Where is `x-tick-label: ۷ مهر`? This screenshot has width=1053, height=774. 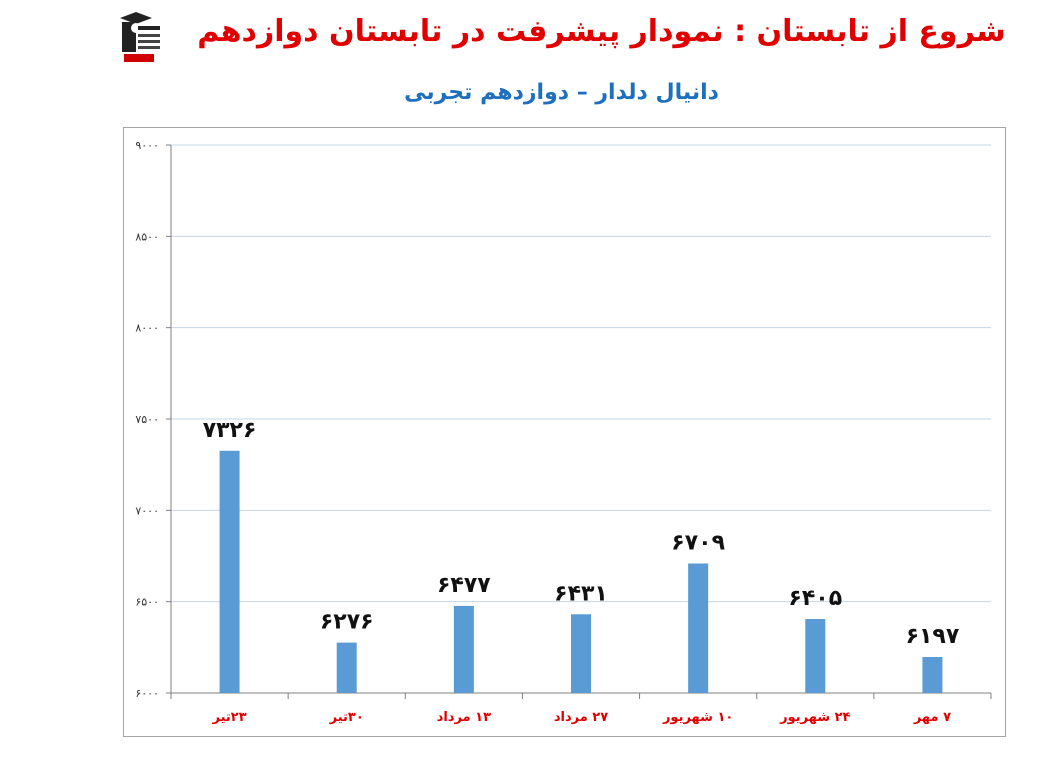 x-tick-label: ۷ مهر is located at coordinates (932, 717).